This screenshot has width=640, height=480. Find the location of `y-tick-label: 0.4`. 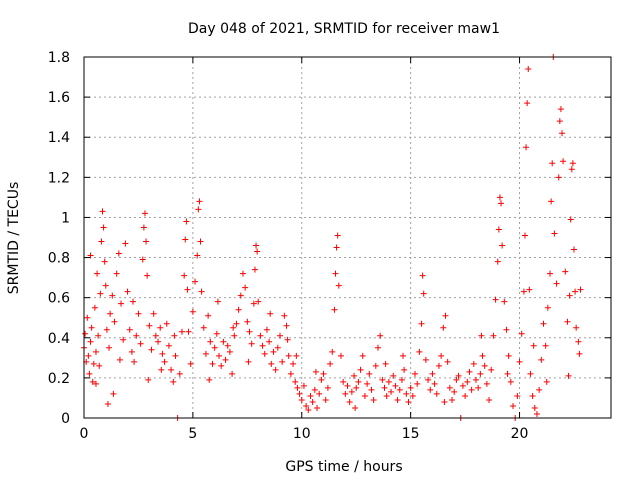

y-tick-label: 0.4 is located at coordinates (59, 339).